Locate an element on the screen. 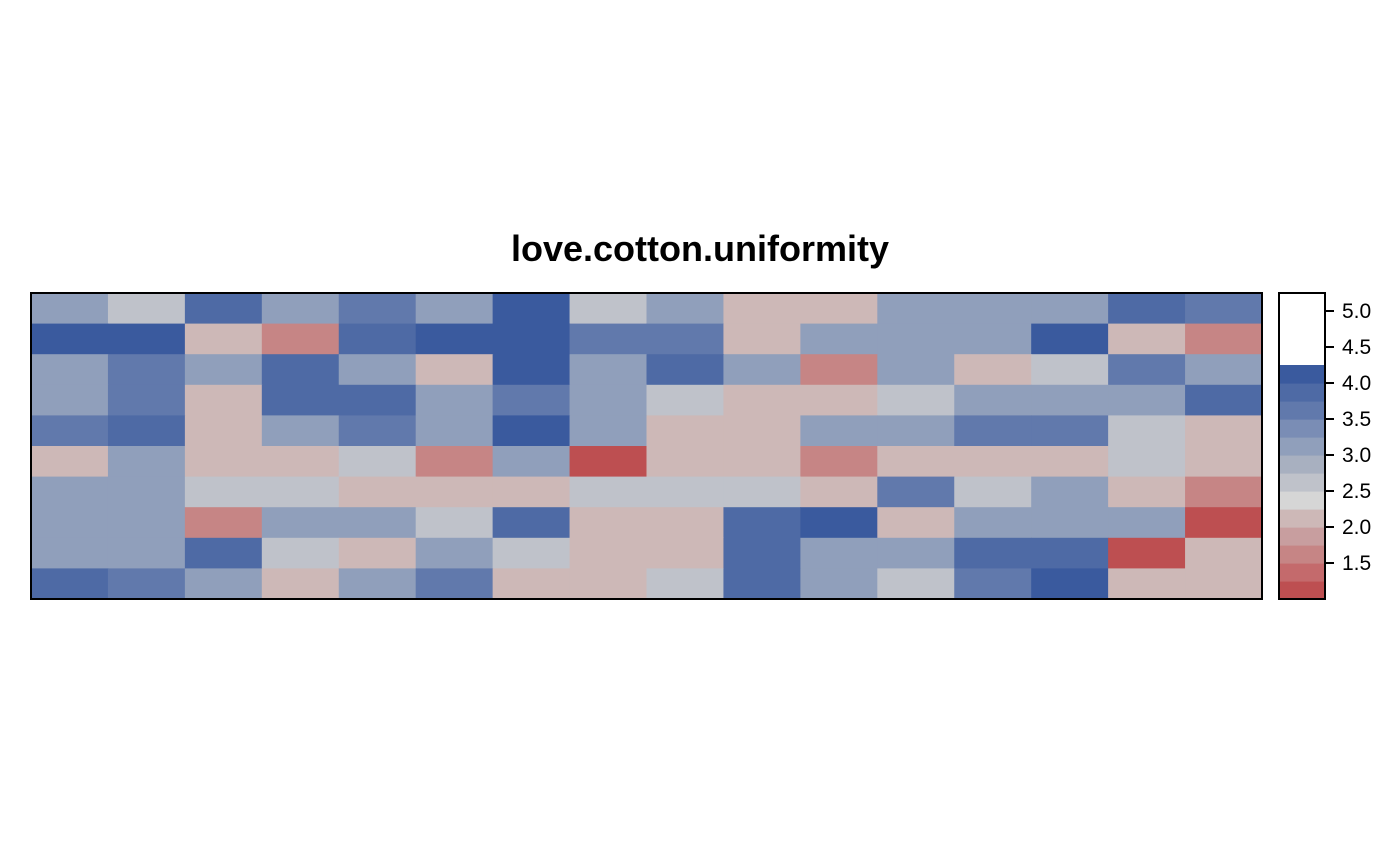 The image size is (1400, 866). heatmap-cell-r2-c15 is located at coordinates (1147, 339).